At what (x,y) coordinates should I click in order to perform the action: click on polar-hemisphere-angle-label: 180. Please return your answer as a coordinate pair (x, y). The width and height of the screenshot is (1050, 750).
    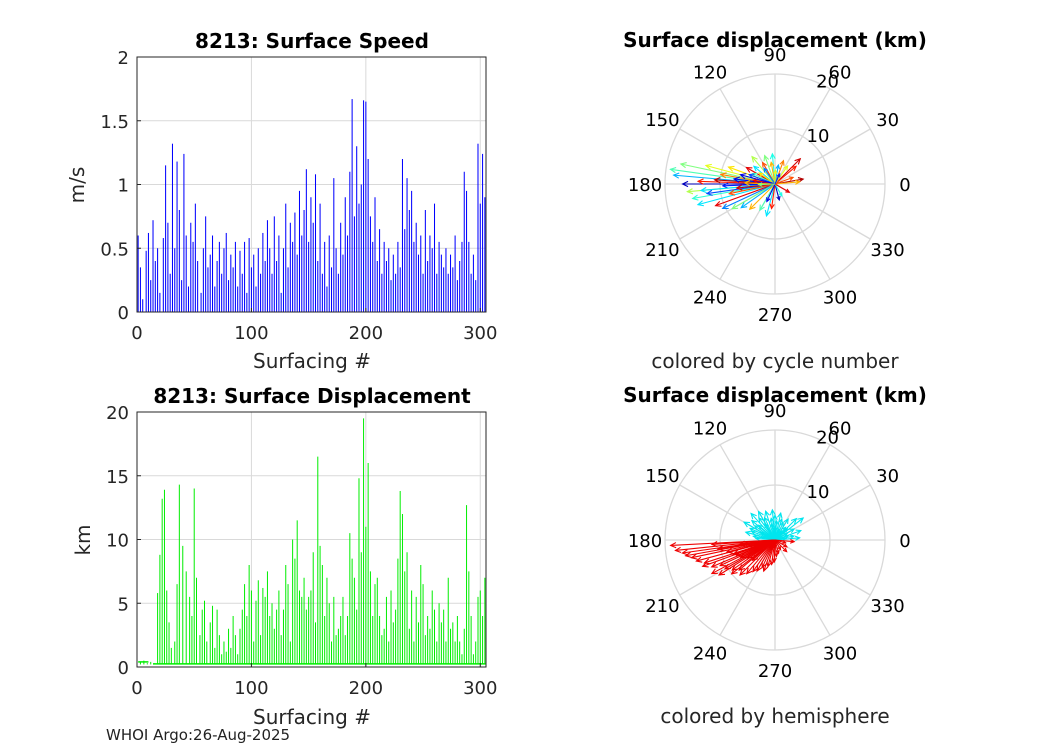
    Looking at the image, I should click on (645, 541).